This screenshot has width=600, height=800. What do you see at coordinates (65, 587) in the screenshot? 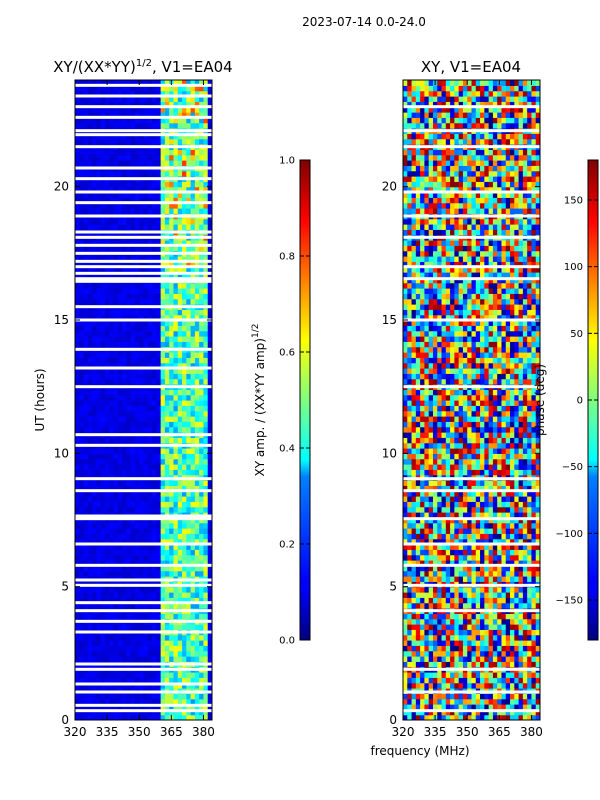
I see `y-tick-label: 5` at bounding box center [65, 587].